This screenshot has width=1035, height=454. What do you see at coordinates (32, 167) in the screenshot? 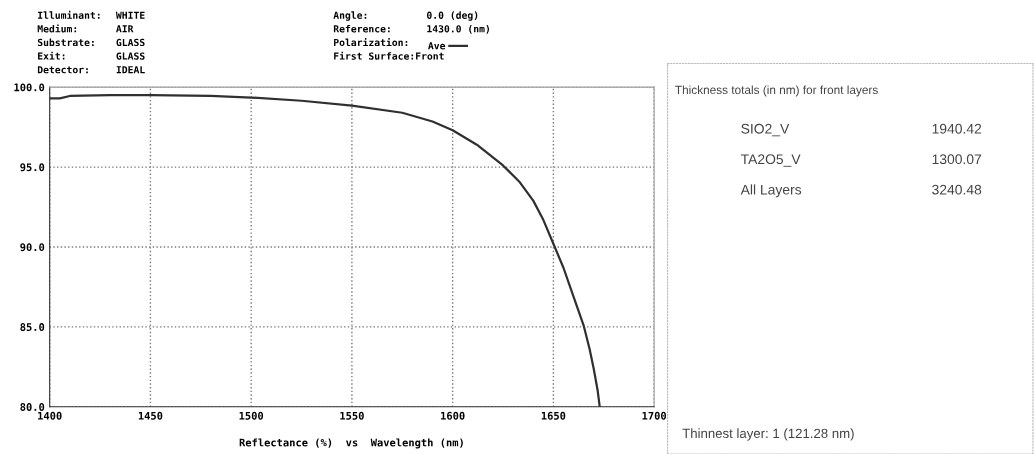
I see `y-tick-label: 95.0` at bounding box center [32, 167].